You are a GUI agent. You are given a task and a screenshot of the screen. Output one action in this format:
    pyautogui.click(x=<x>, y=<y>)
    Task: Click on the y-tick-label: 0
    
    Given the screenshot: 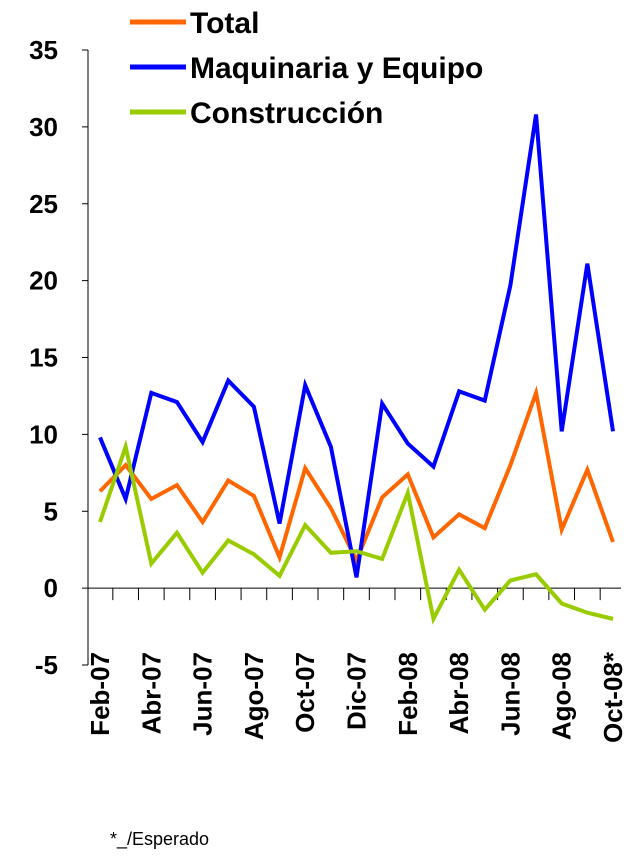 What is the action you would take?
    pyautogui.click(x=51, y=588)
    